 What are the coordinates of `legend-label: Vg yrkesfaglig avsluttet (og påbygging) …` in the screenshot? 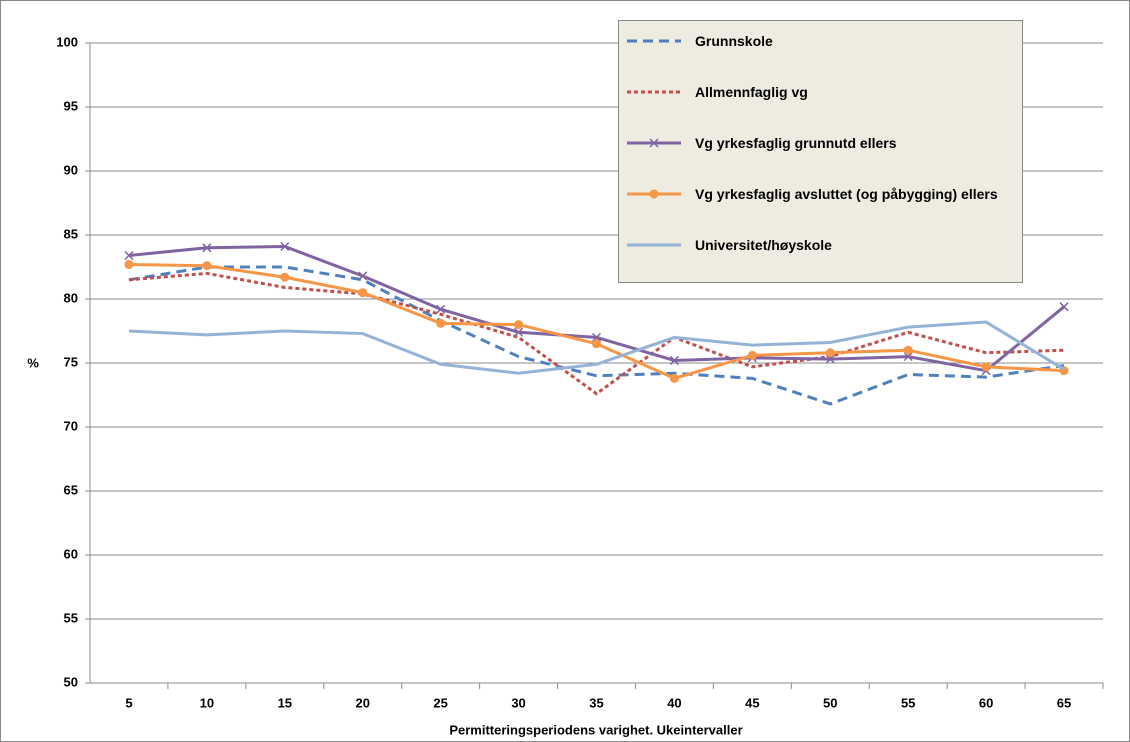 It's located at (846, 194).